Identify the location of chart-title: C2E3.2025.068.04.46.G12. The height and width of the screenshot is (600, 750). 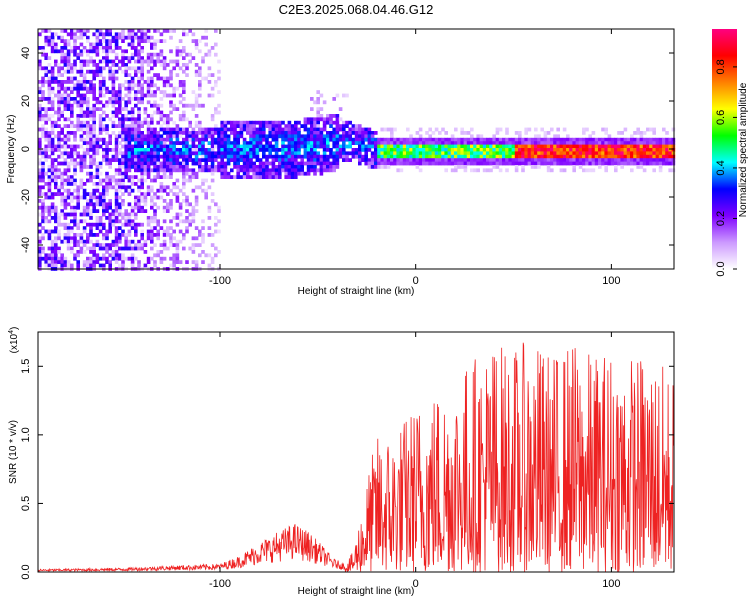
(356, 9).